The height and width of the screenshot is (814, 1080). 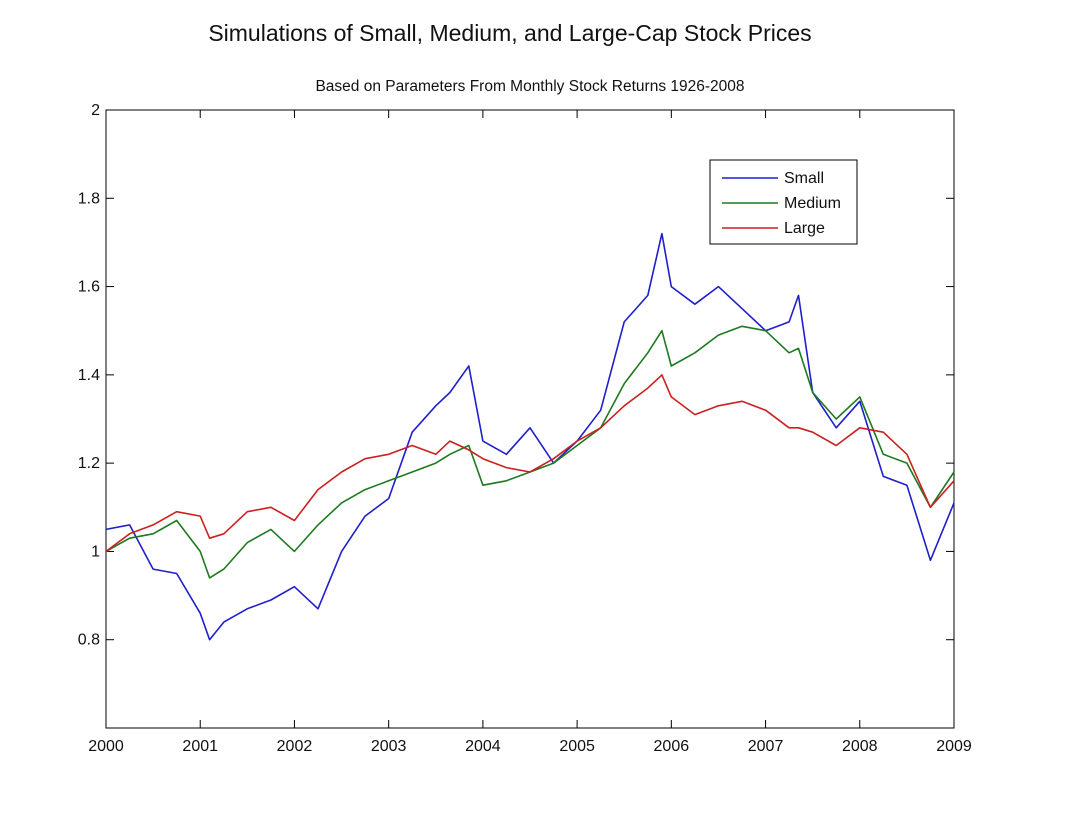 I want to click on y-tick-label: 1, so click(x=95, y=551).